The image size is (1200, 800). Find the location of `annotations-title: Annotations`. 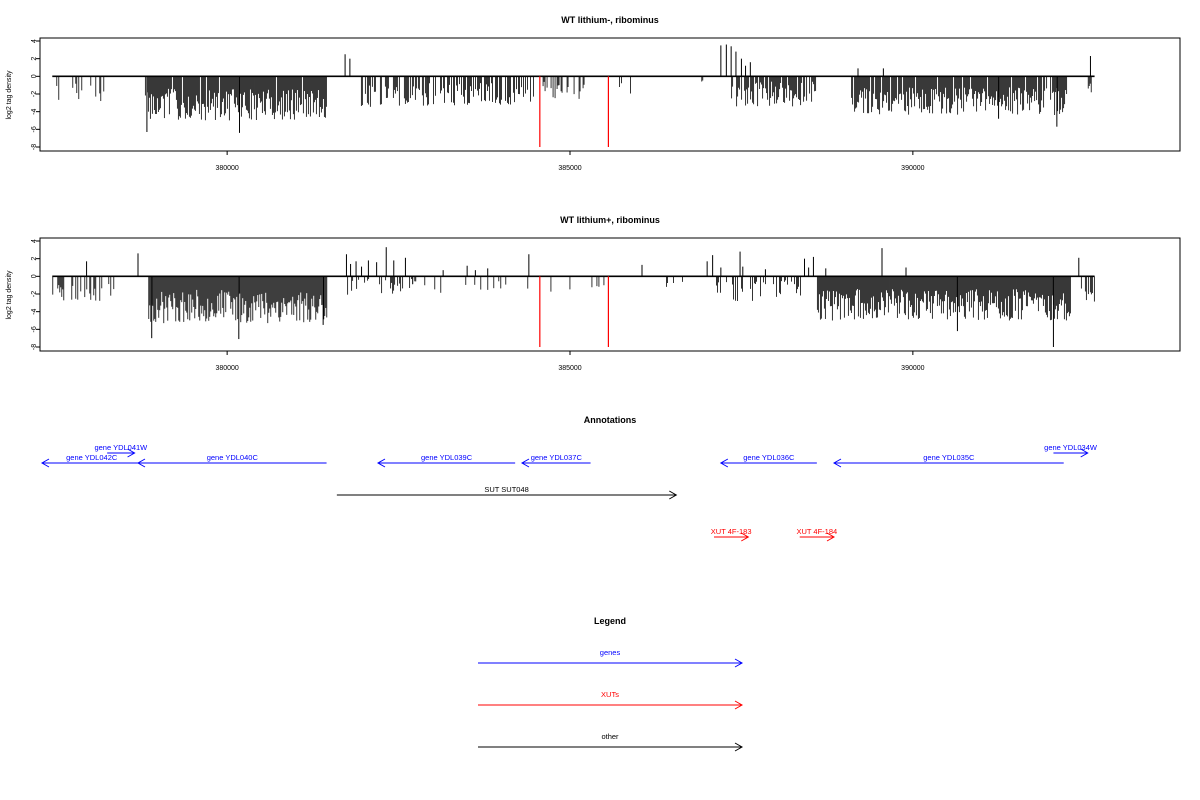

annotations-title: Annotations is located at coordinates (610, 420).